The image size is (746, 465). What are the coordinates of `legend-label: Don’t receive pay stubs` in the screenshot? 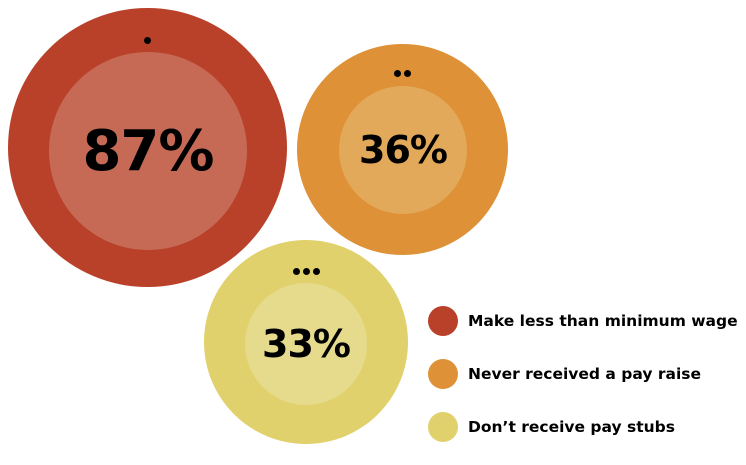 It's located at (571, 427).